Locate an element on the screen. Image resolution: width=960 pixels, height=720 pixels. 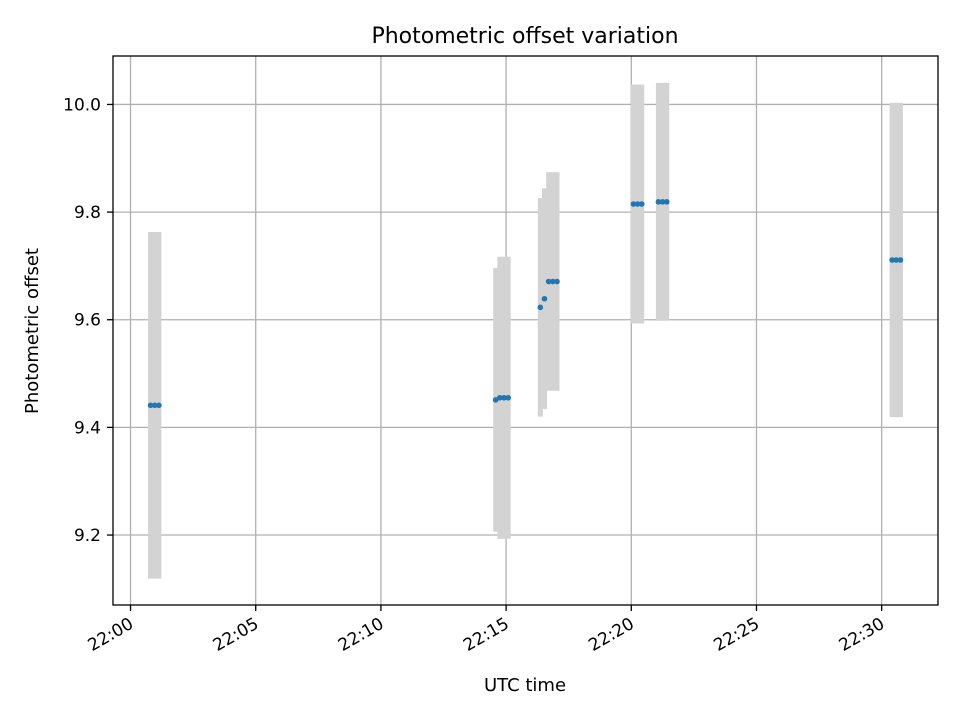
y-tick-label: 9.4 is located at coordinates (87, 428).